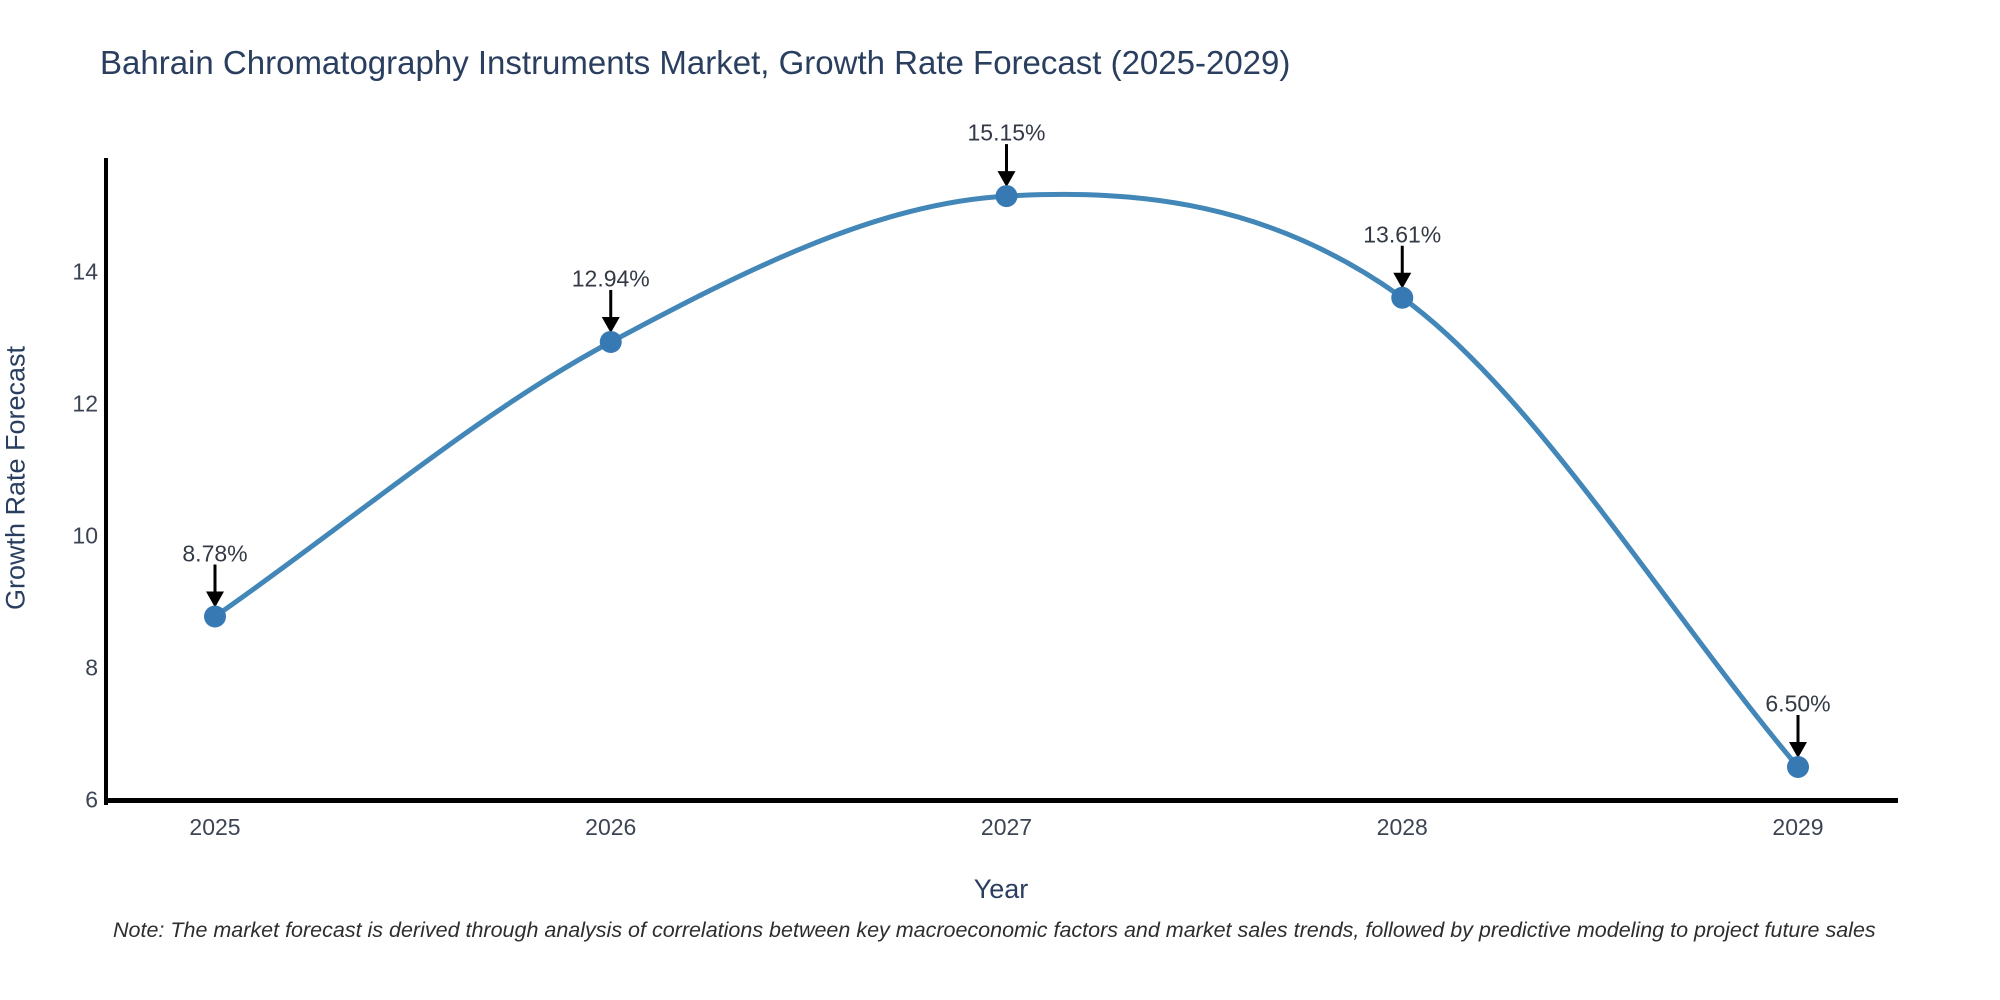  What do you see at coordinates (91, 667) in the screenshot?
I see `y-tick-label-8: 8` at bounding box center [91, 667].